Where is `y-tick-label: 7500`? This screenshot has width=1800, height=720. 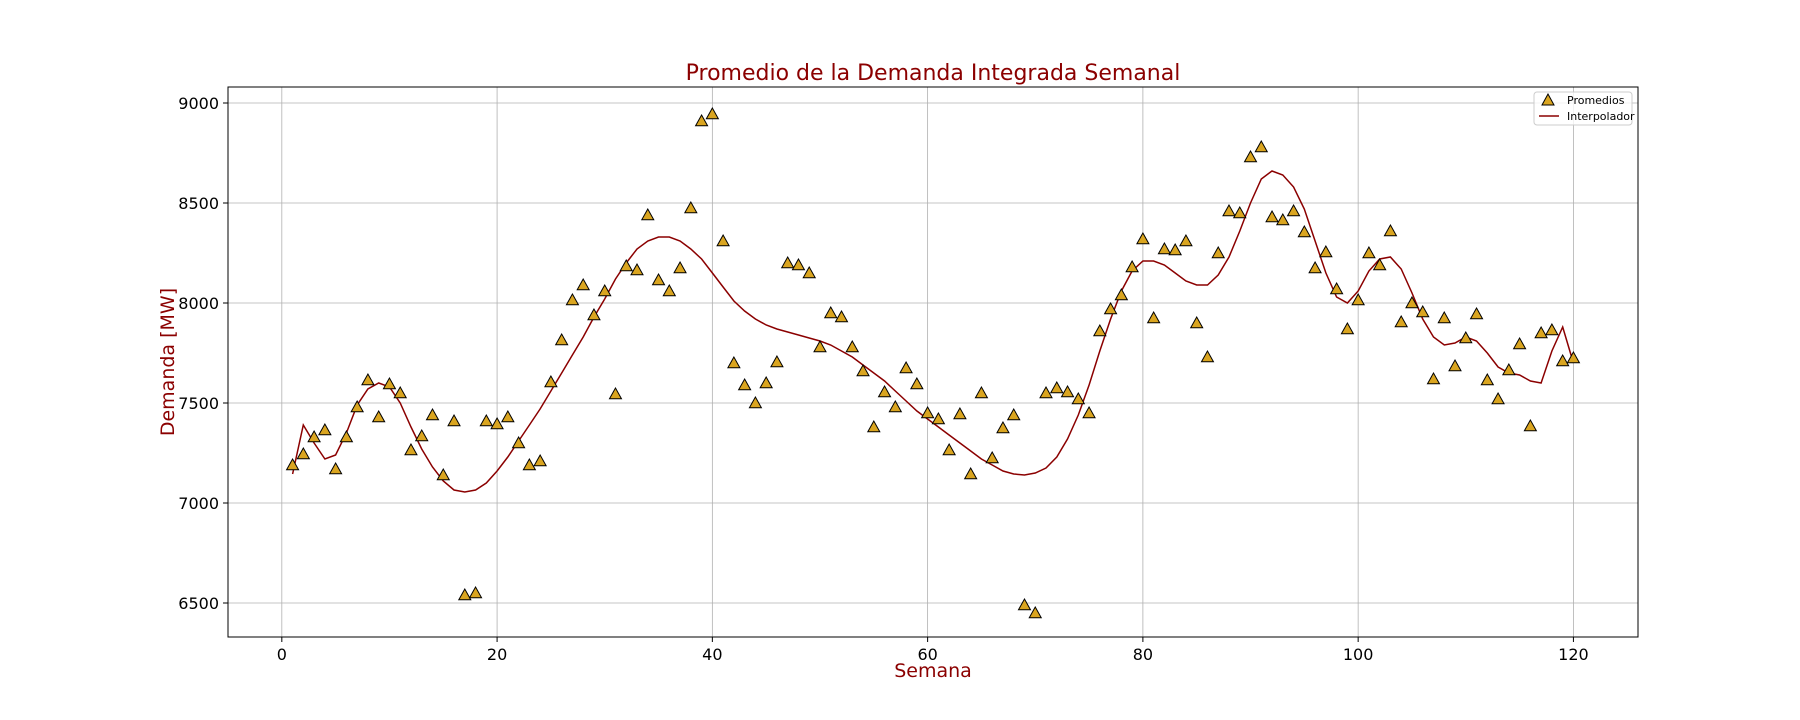 y-tick-label: 7500 is located at coordinates (198, 403).